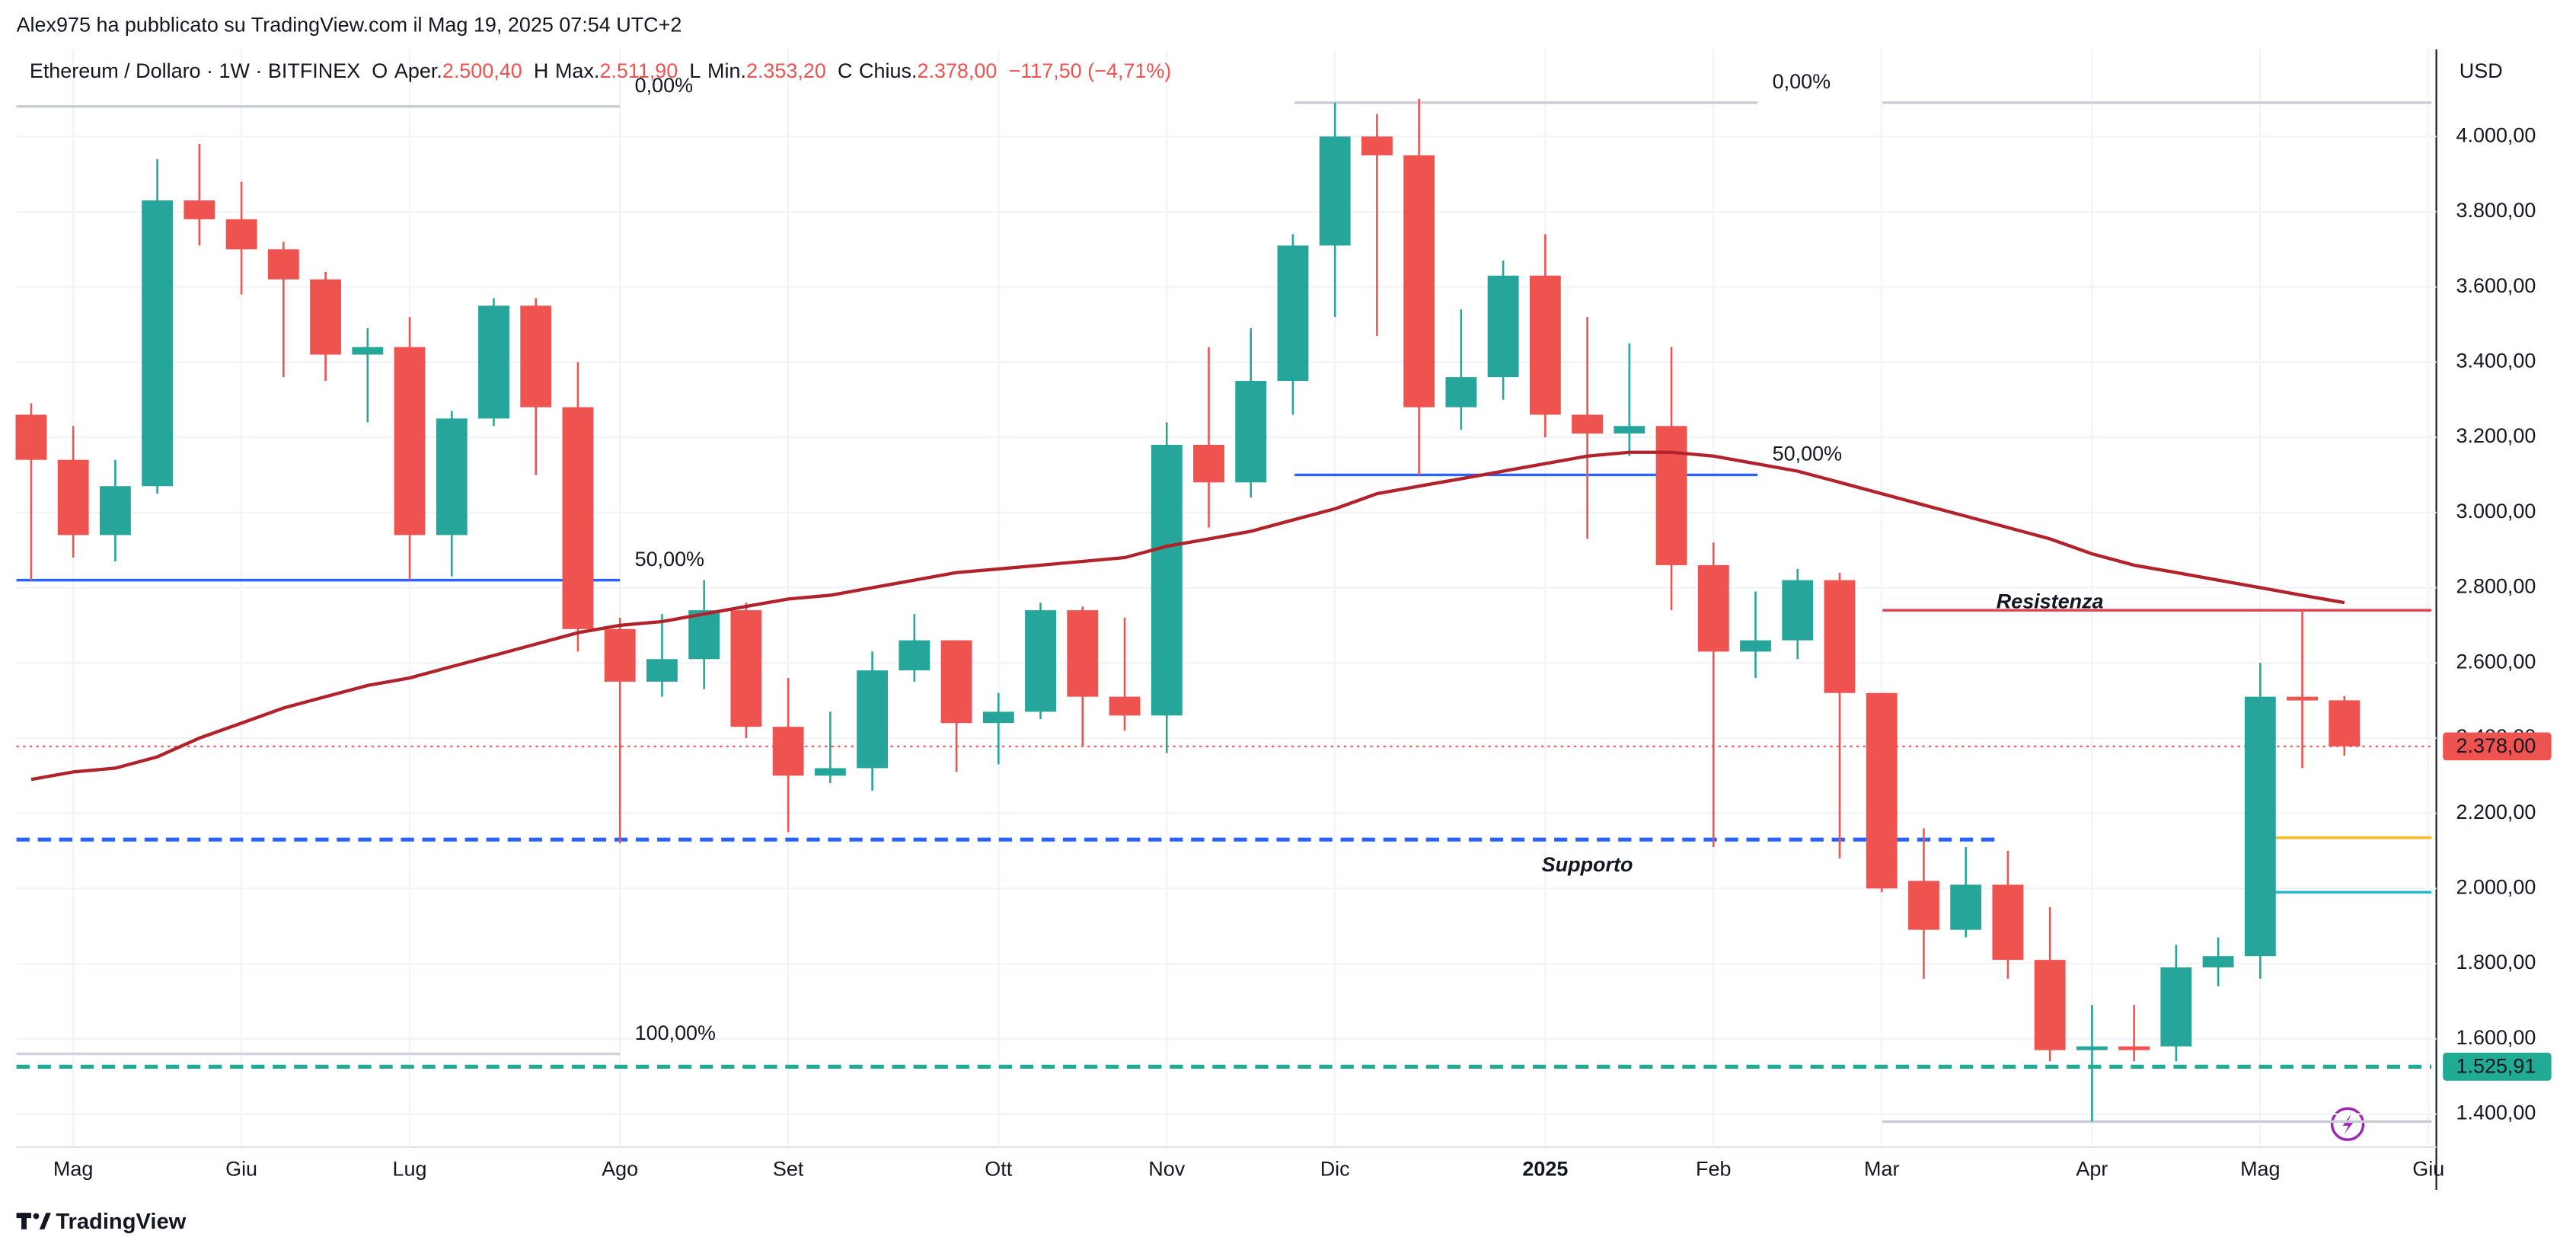 Image resolution: width=2576 pixels, height=1250 pixels. Describe the element at coordinates (888, 70) in the screenshot. I see `legend-name: Chius.` at that location.